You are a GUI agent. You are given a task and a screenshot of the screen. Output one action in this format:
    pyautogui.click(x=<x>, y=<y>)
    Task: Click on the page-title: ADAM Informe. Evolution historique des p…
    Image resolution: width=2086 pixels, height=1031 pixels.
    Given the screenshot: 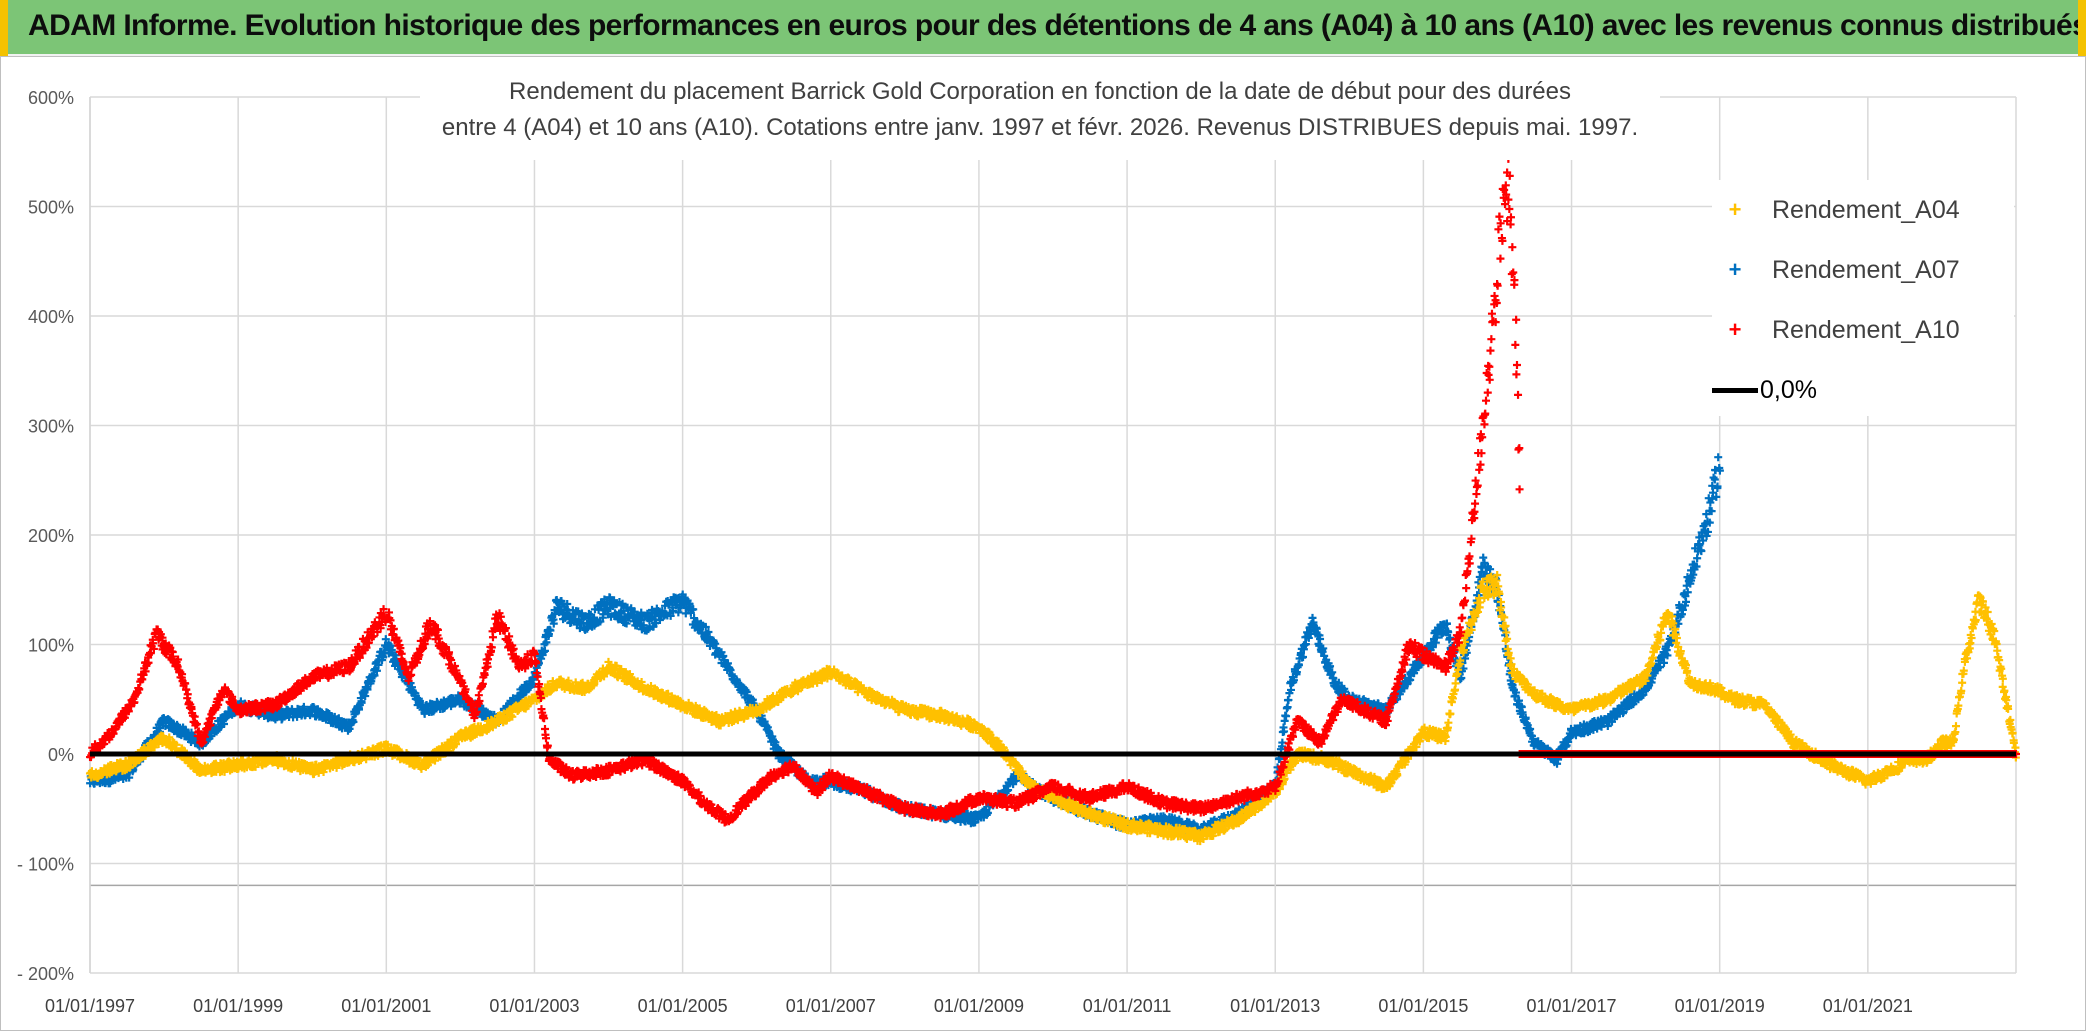 What is the action you would take?
    pyautogui.click(x=1057, y=25)
    